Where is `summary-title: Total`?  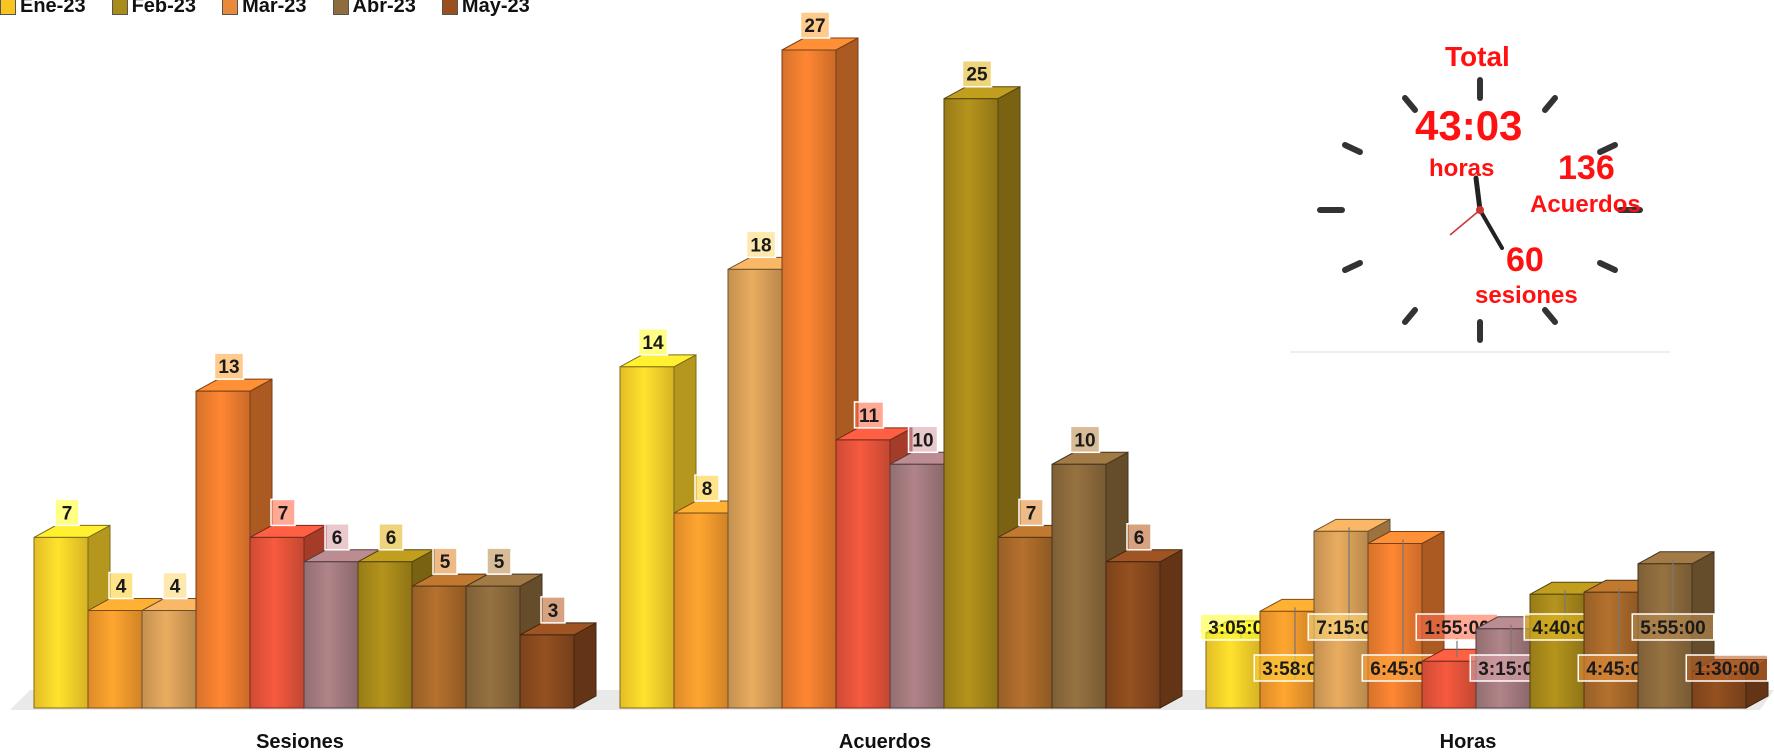
summary-title: Total is located at coordinates (1477, 56).